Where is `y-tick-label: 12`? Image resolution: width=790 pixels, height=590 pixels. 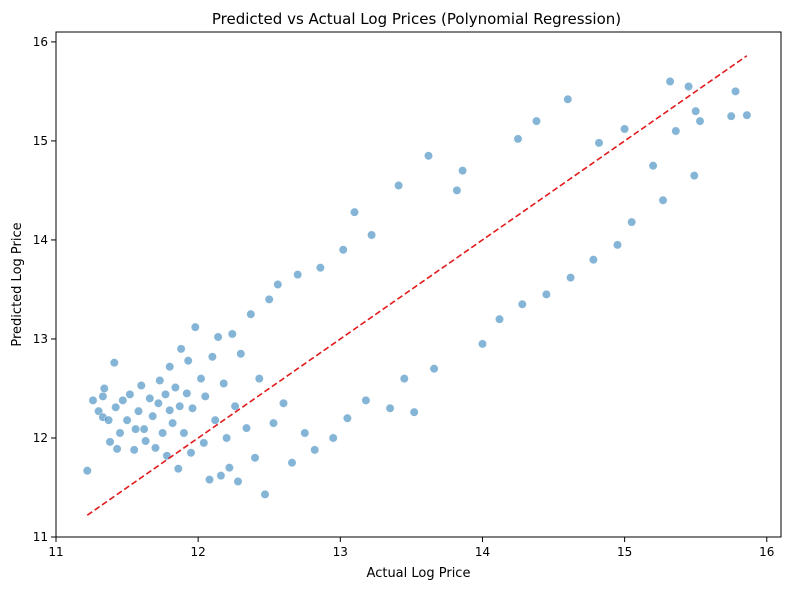
y-tick-label: 12 is located at coordinates (40, 438).